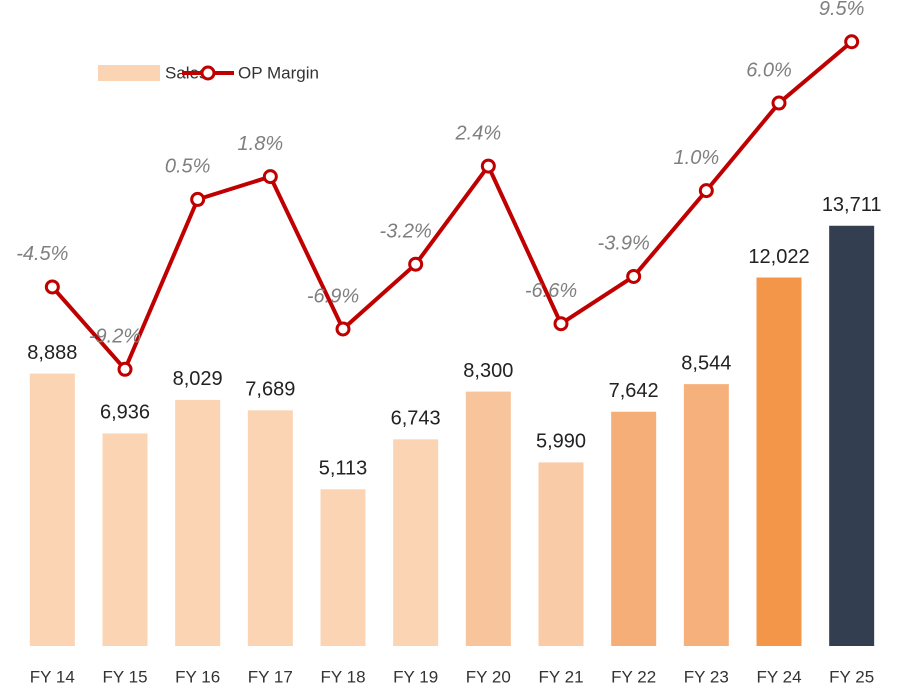 The image size is (905, 690). Describe the element at coordinates (852, 205) in the screenshot. I see `data-label: 13,711` at that location.